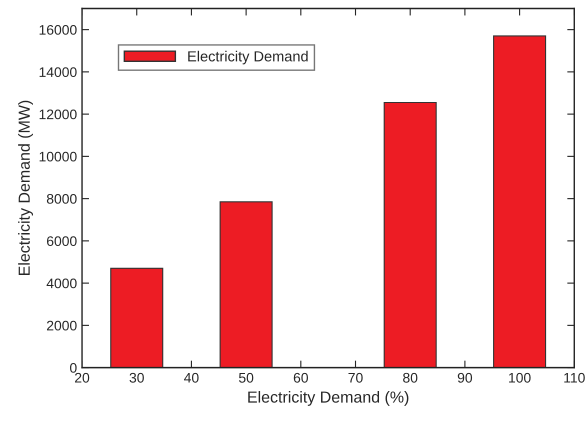 The image size is (586, 425). What do you see at coordinates (82, 377) in the screenshot?
I see `x-tick-label: 20` at bounding box center [82, 377].